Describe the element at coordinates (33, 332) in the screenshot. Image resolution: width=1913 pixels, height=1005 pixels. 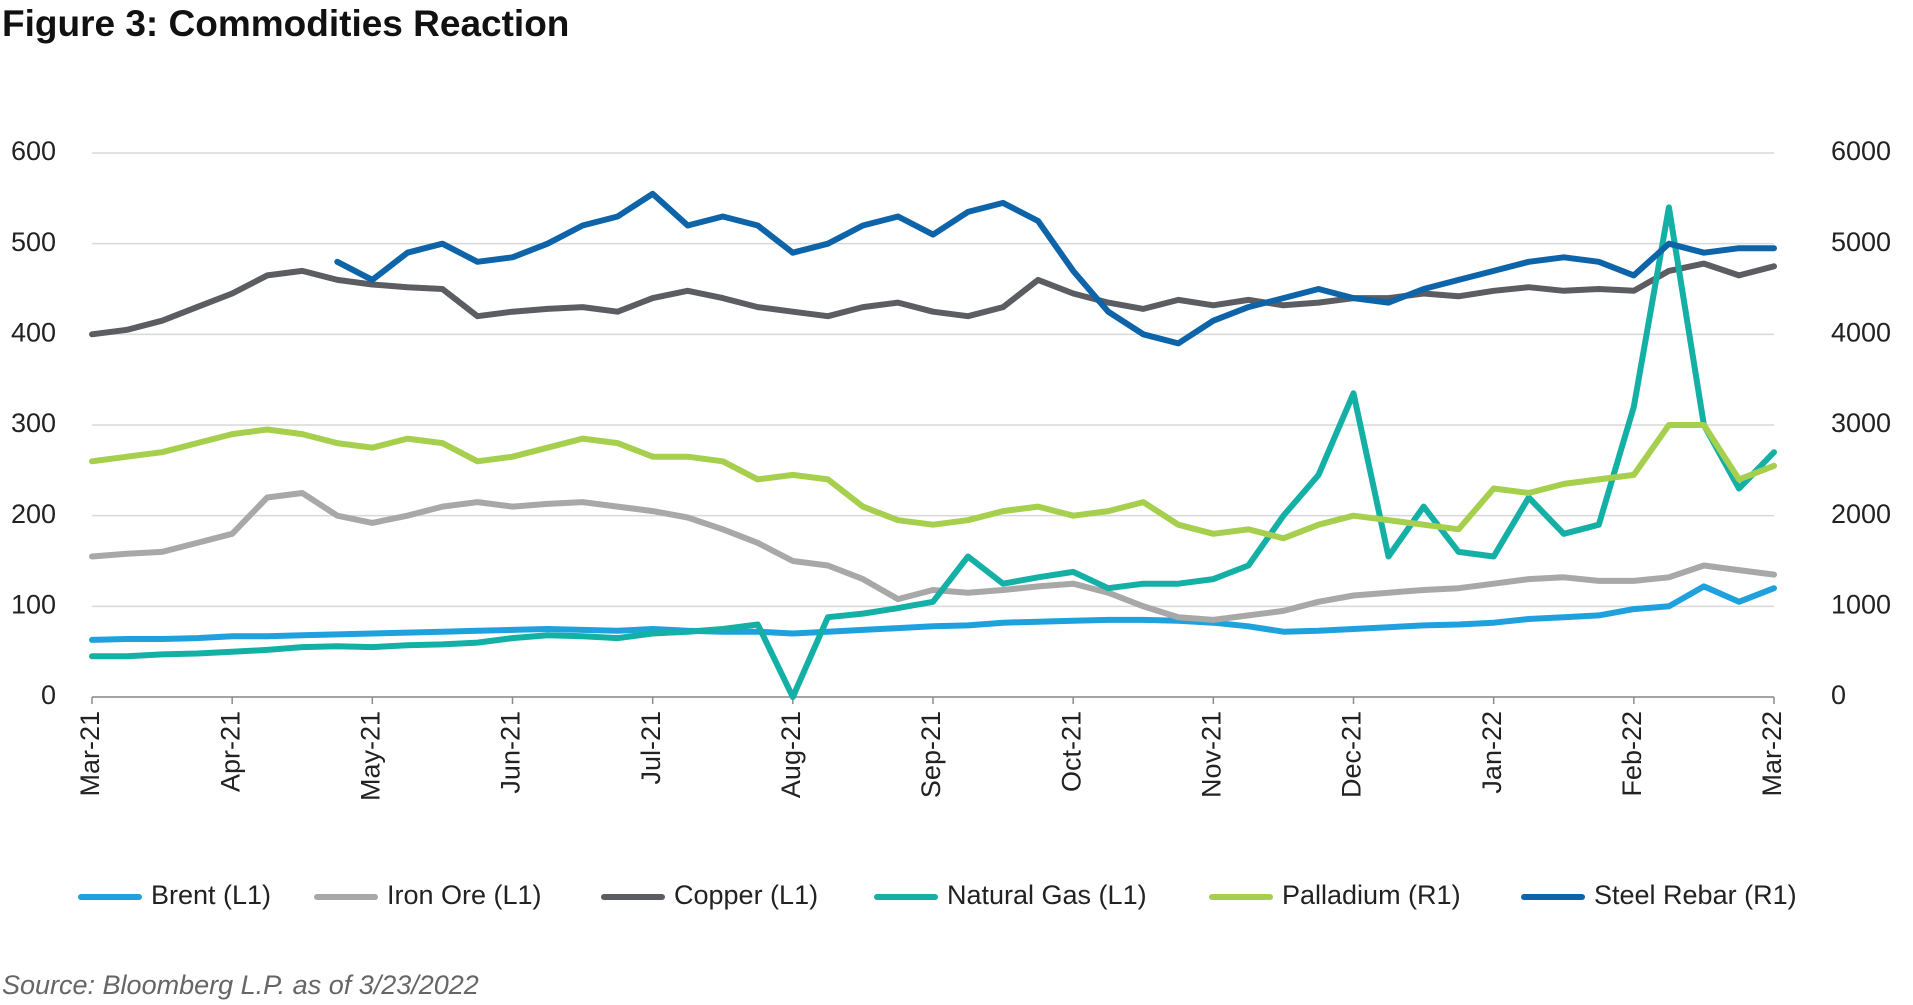
I see `y-tick-label: 400` at that location.